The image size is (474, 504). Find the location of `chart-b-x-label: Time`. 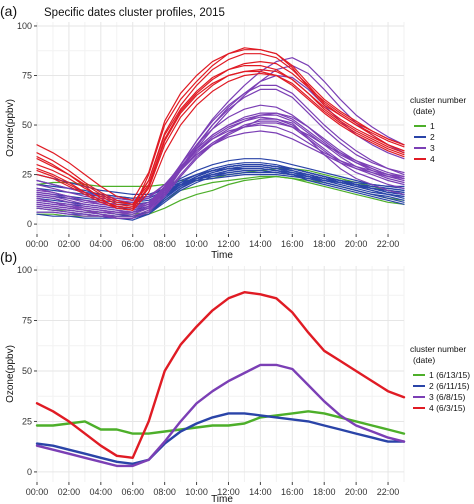

chart-b-x-label: Time is located at coordinates (222, 499).